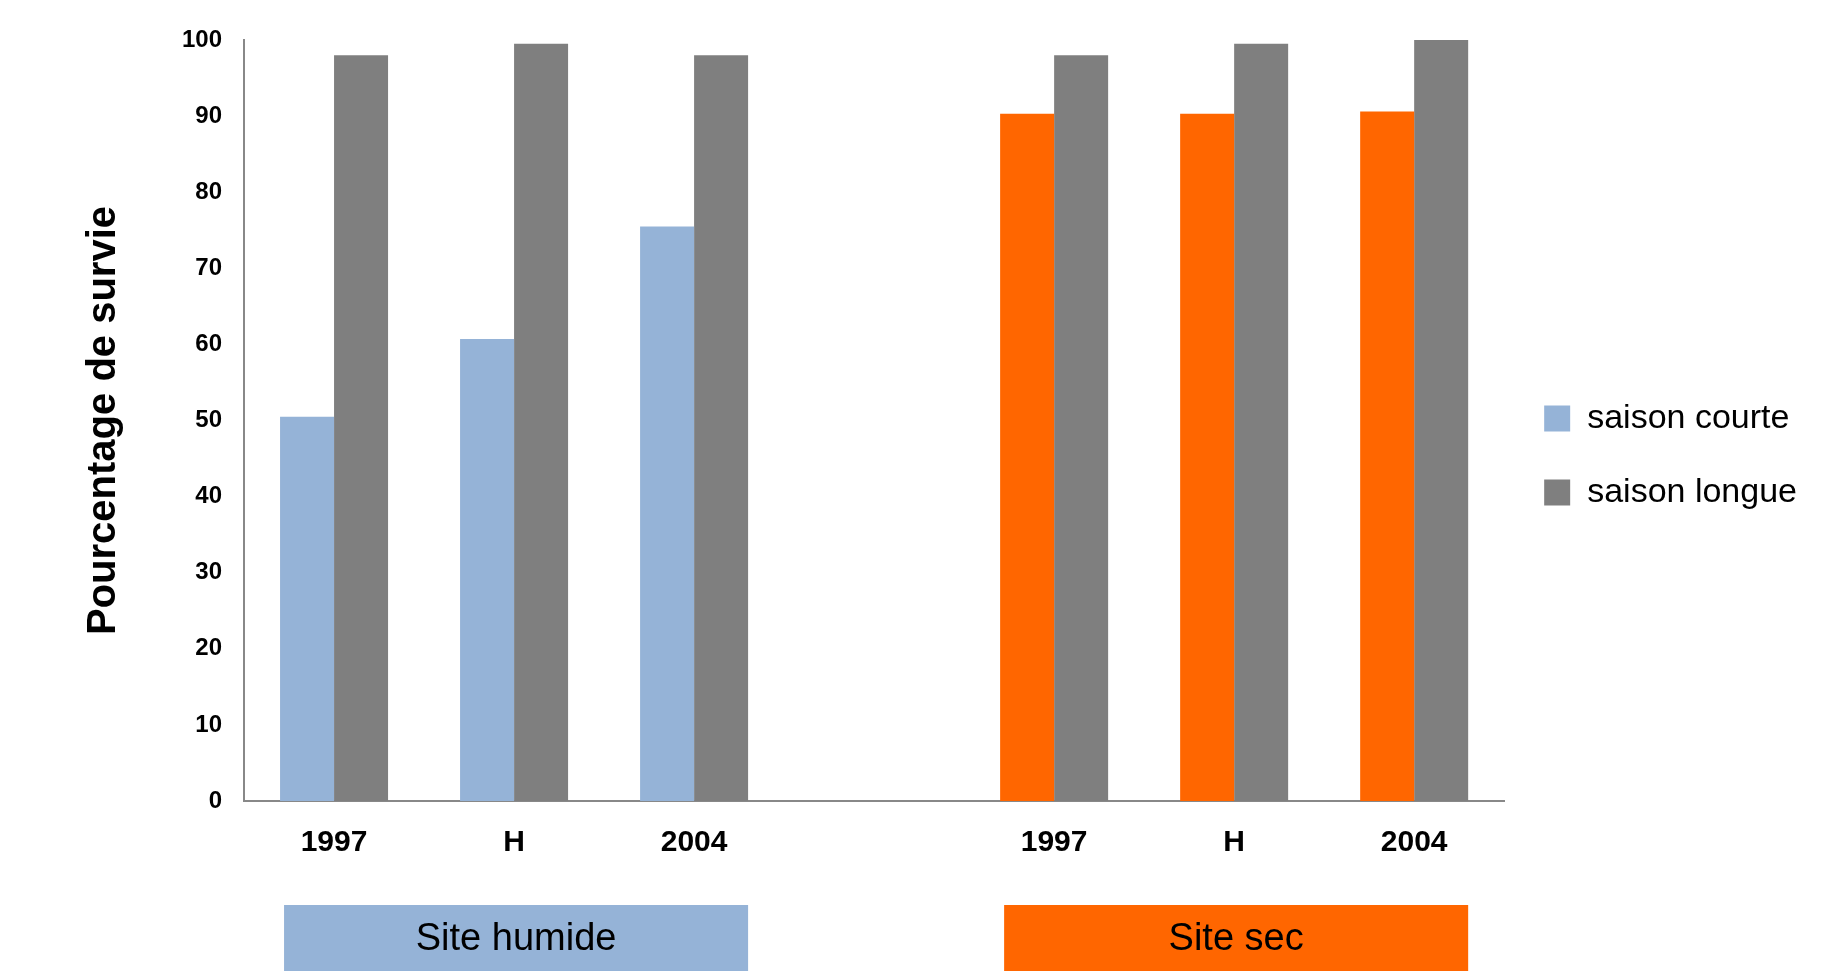  Describe the element at coordinates (1692, 489) in the screenshot. I see `legend-label: saison longue` at that location.